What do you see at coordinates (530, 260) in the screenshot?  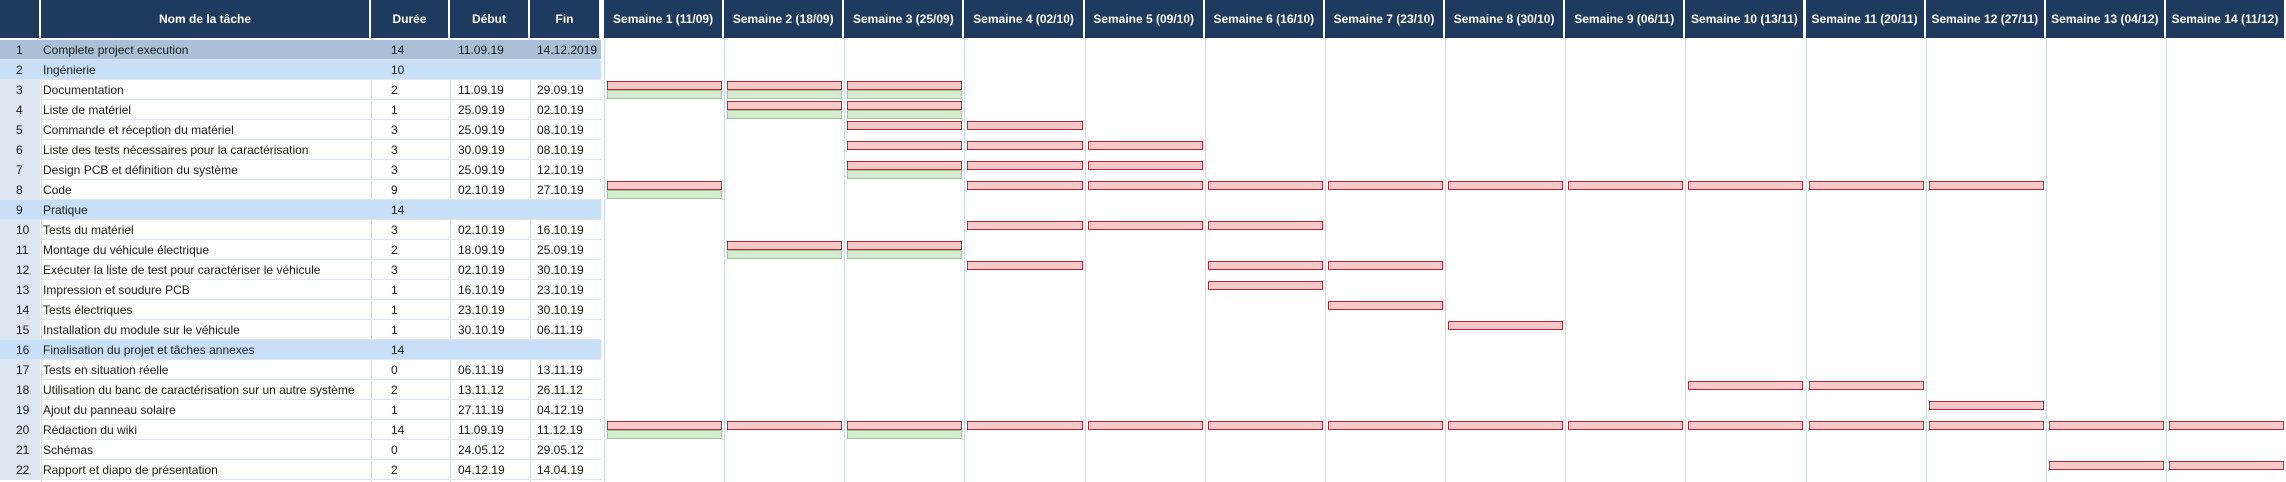 I see `column-divider` at bounding box center [530, 260].